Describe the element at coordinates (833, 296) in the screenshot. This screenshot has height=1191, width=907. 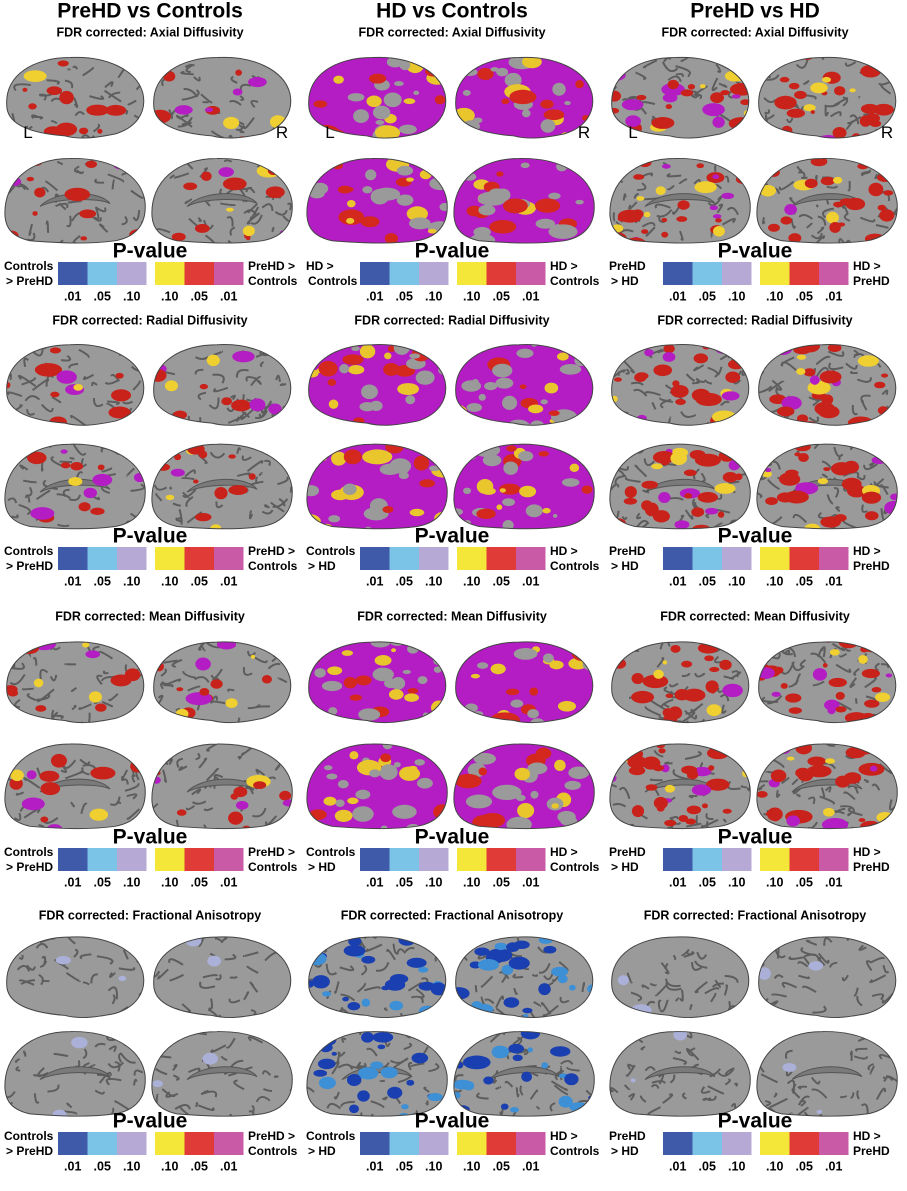
I see `scale-tick-label: .01` at that location.